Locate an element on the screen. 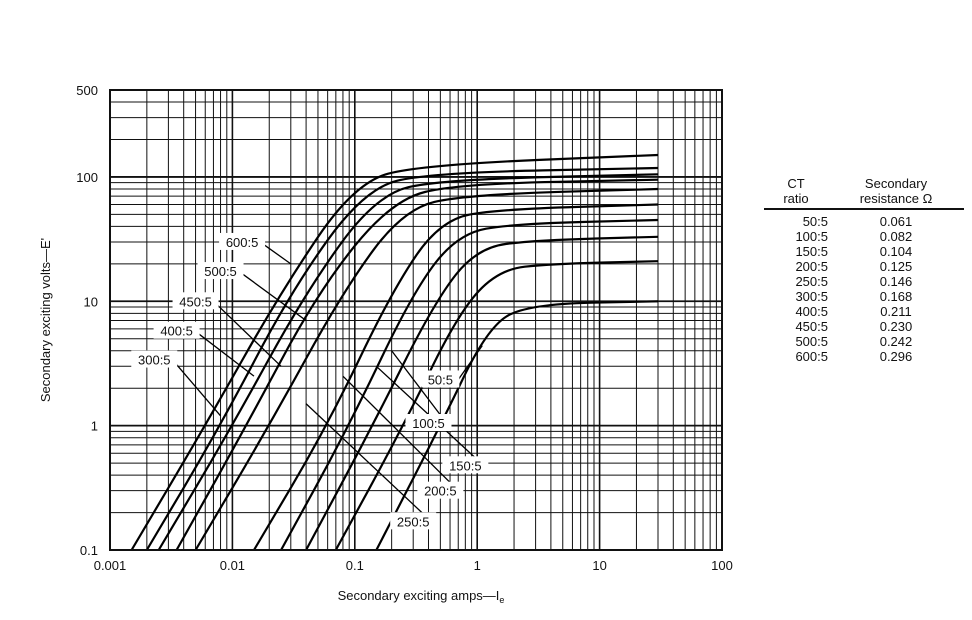 This screenshot has width=972, height=620. table-row: 200:5 0.125 is located at coordinates (864, 266).